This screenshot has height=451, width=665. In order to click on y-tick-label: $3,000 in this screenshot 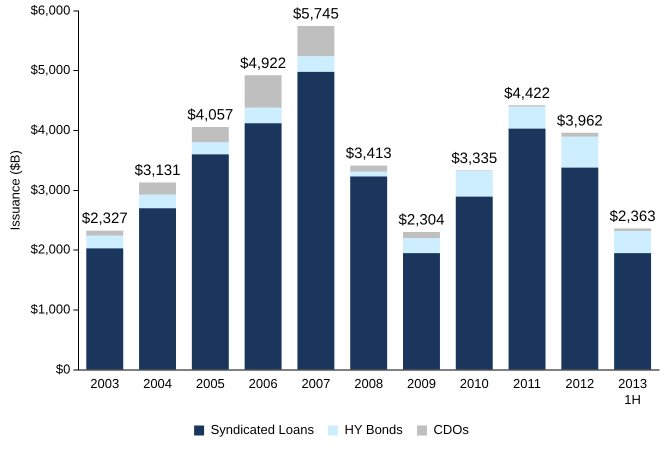, I will do `click(50, 189)`.